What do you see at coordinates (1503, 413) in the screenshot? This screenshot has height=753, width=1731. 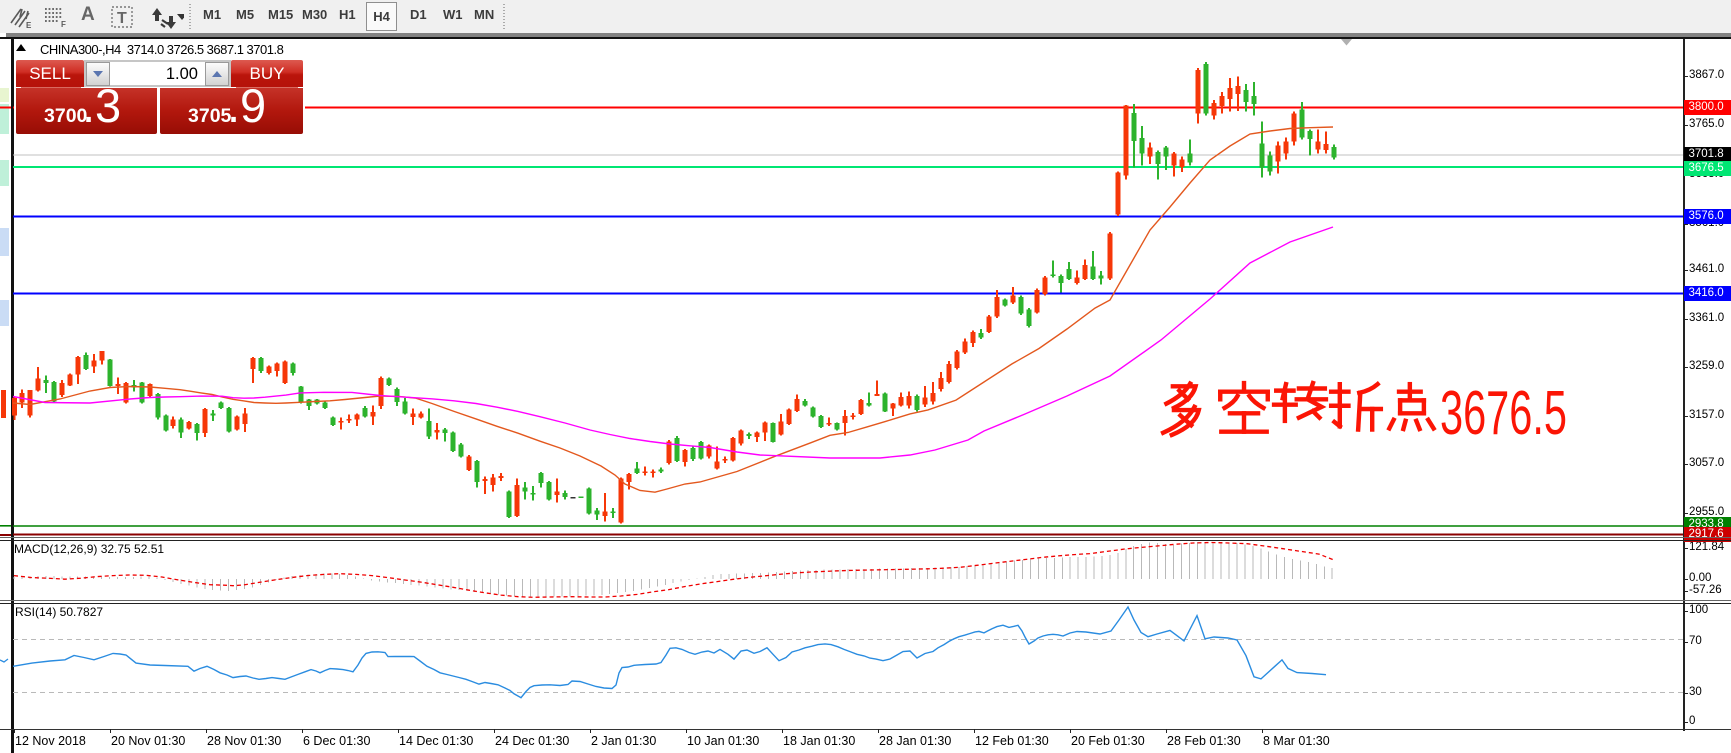 I see `svg-text: 3676.5` at bounding box center [1503, 413].